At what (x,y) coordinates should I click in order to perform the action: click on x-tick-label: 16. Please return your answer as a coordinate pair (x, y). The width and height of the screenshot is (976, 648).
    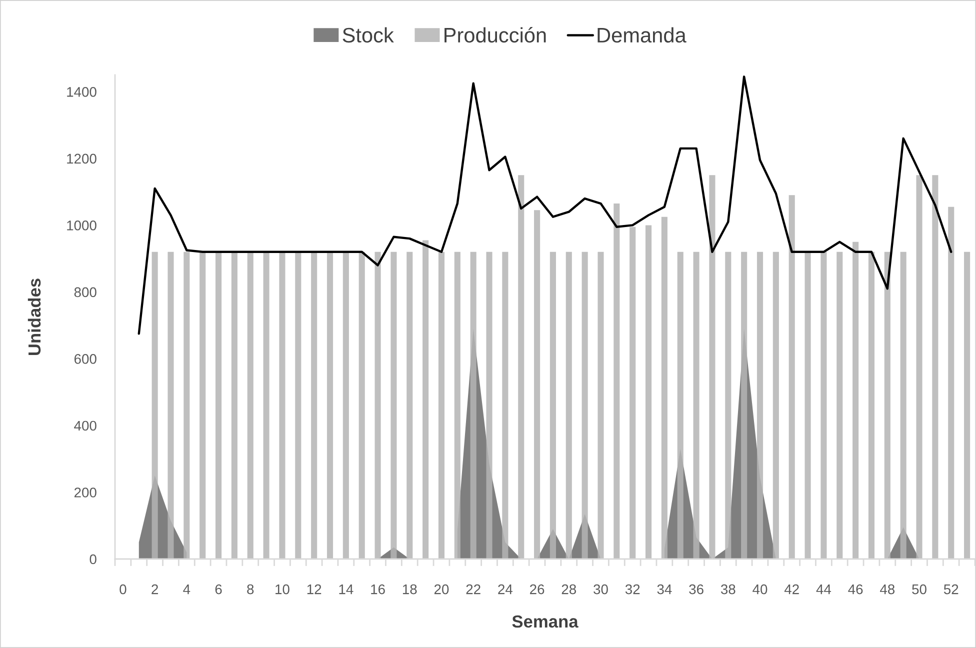
    Looking at the image, I should click on (378, 589).